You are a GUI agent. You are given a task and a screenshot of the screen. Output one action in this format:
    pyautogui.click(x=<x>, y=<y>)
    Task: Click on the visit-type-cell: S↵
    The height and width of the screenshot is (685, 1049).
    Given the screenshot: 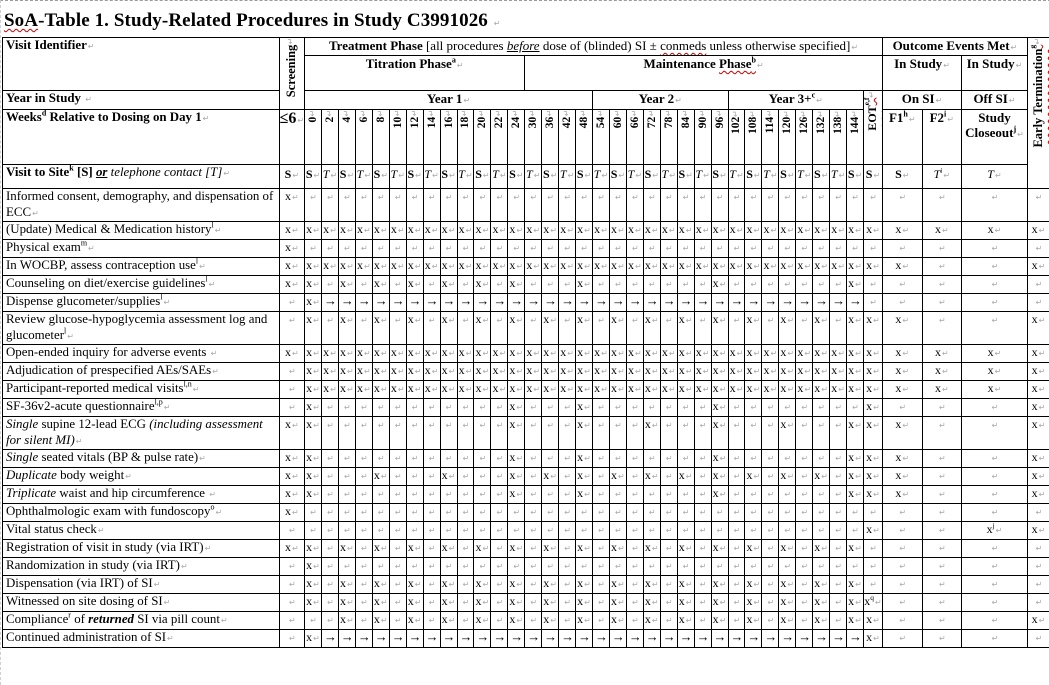 What is the action you would take?
    pyautogui.click(x=753, y=177)
    